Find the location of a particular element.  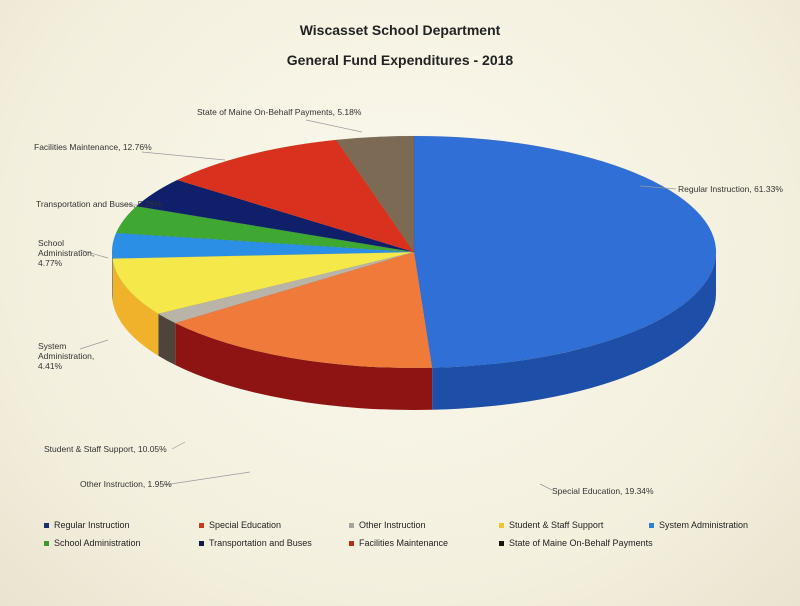

slice-label-7: Facilities Maintenance, 12.76% is located at coordinates (93, 147).